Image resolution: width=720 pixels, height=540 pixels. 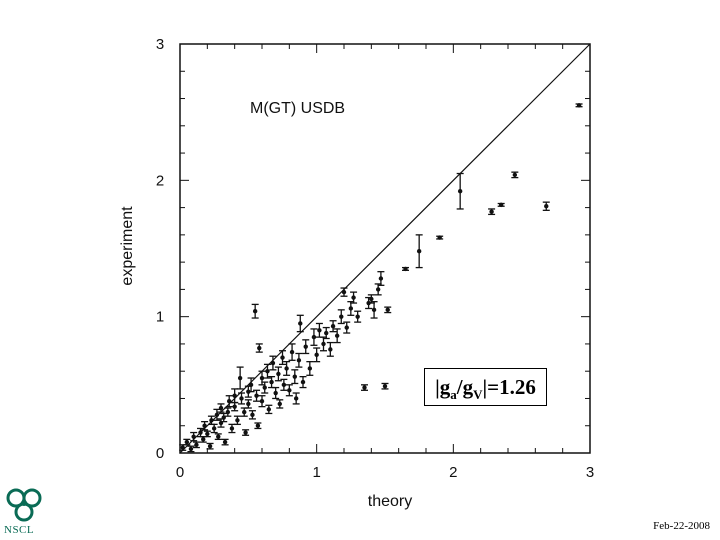 I want to click on chart-annotation: M(GT) USDB, so click(x=297, y=108).